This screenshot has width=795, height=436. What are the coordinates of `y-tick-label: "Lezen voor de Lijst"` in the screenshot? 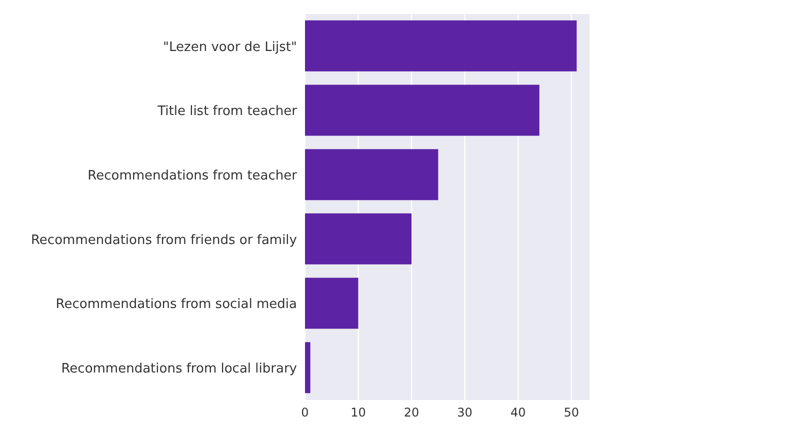 It's located at (230, 47).